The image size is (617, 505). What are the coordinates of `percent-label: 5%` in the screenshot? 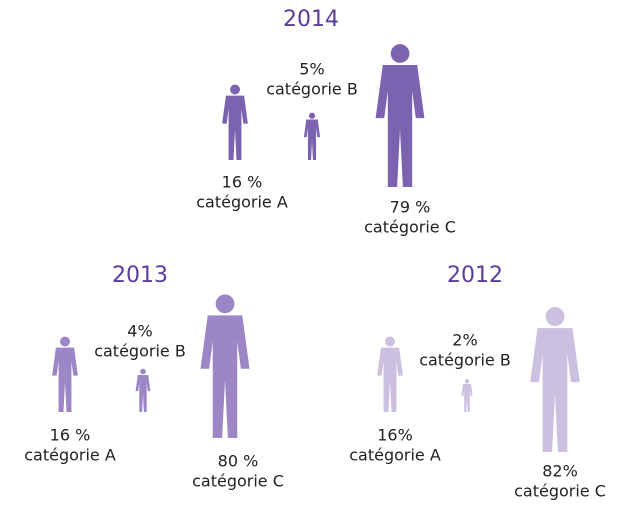 It's located at (311, 69).